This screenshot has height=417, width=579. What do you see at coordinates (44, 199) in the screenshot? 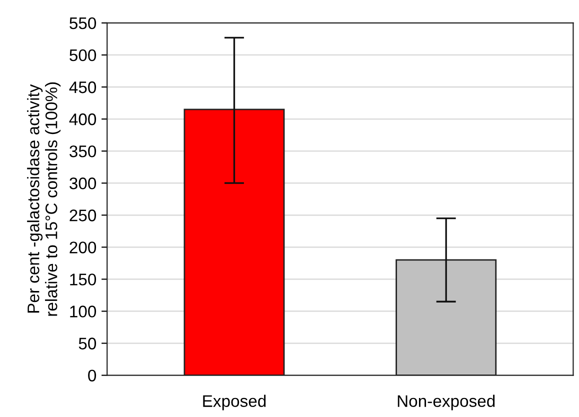
I see `y-axis-title: Per cent -galactosidase activity relative to 15°C controls (100%)` at bounding box center [44, 199].